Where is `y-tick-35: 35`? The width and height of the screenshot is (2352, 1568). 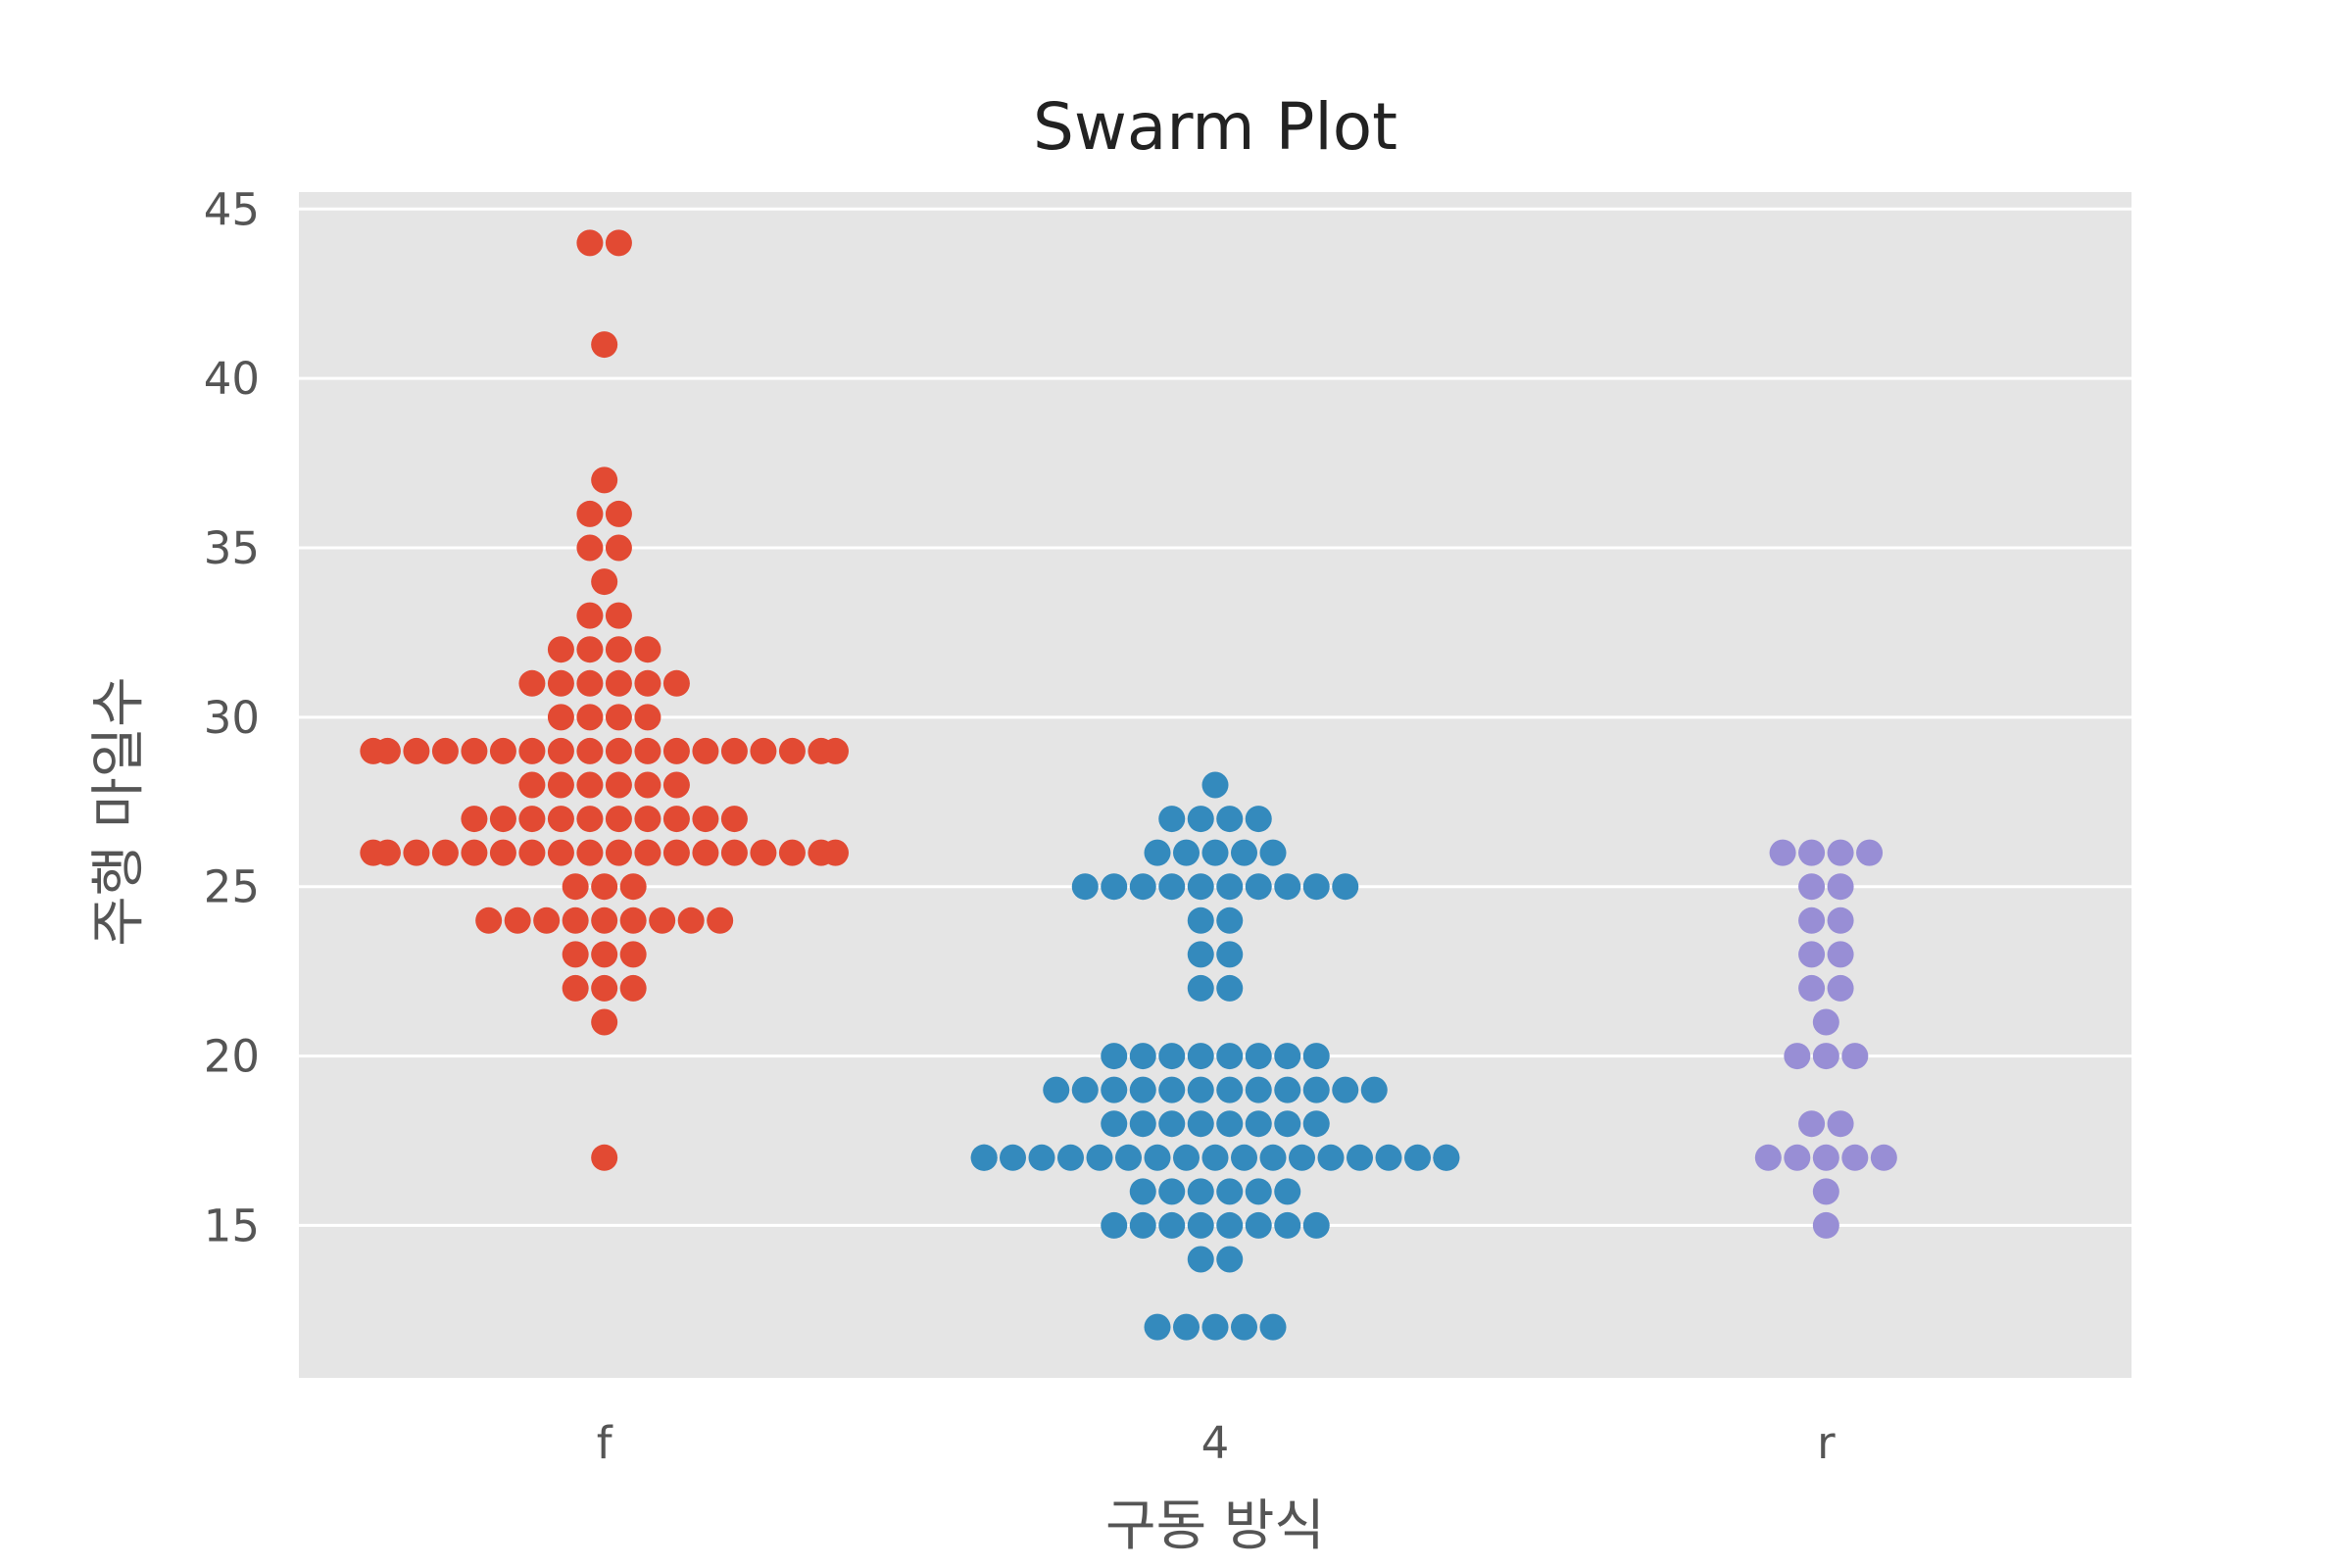 y-tick-35: 35 is located at coordinates (232, 548).